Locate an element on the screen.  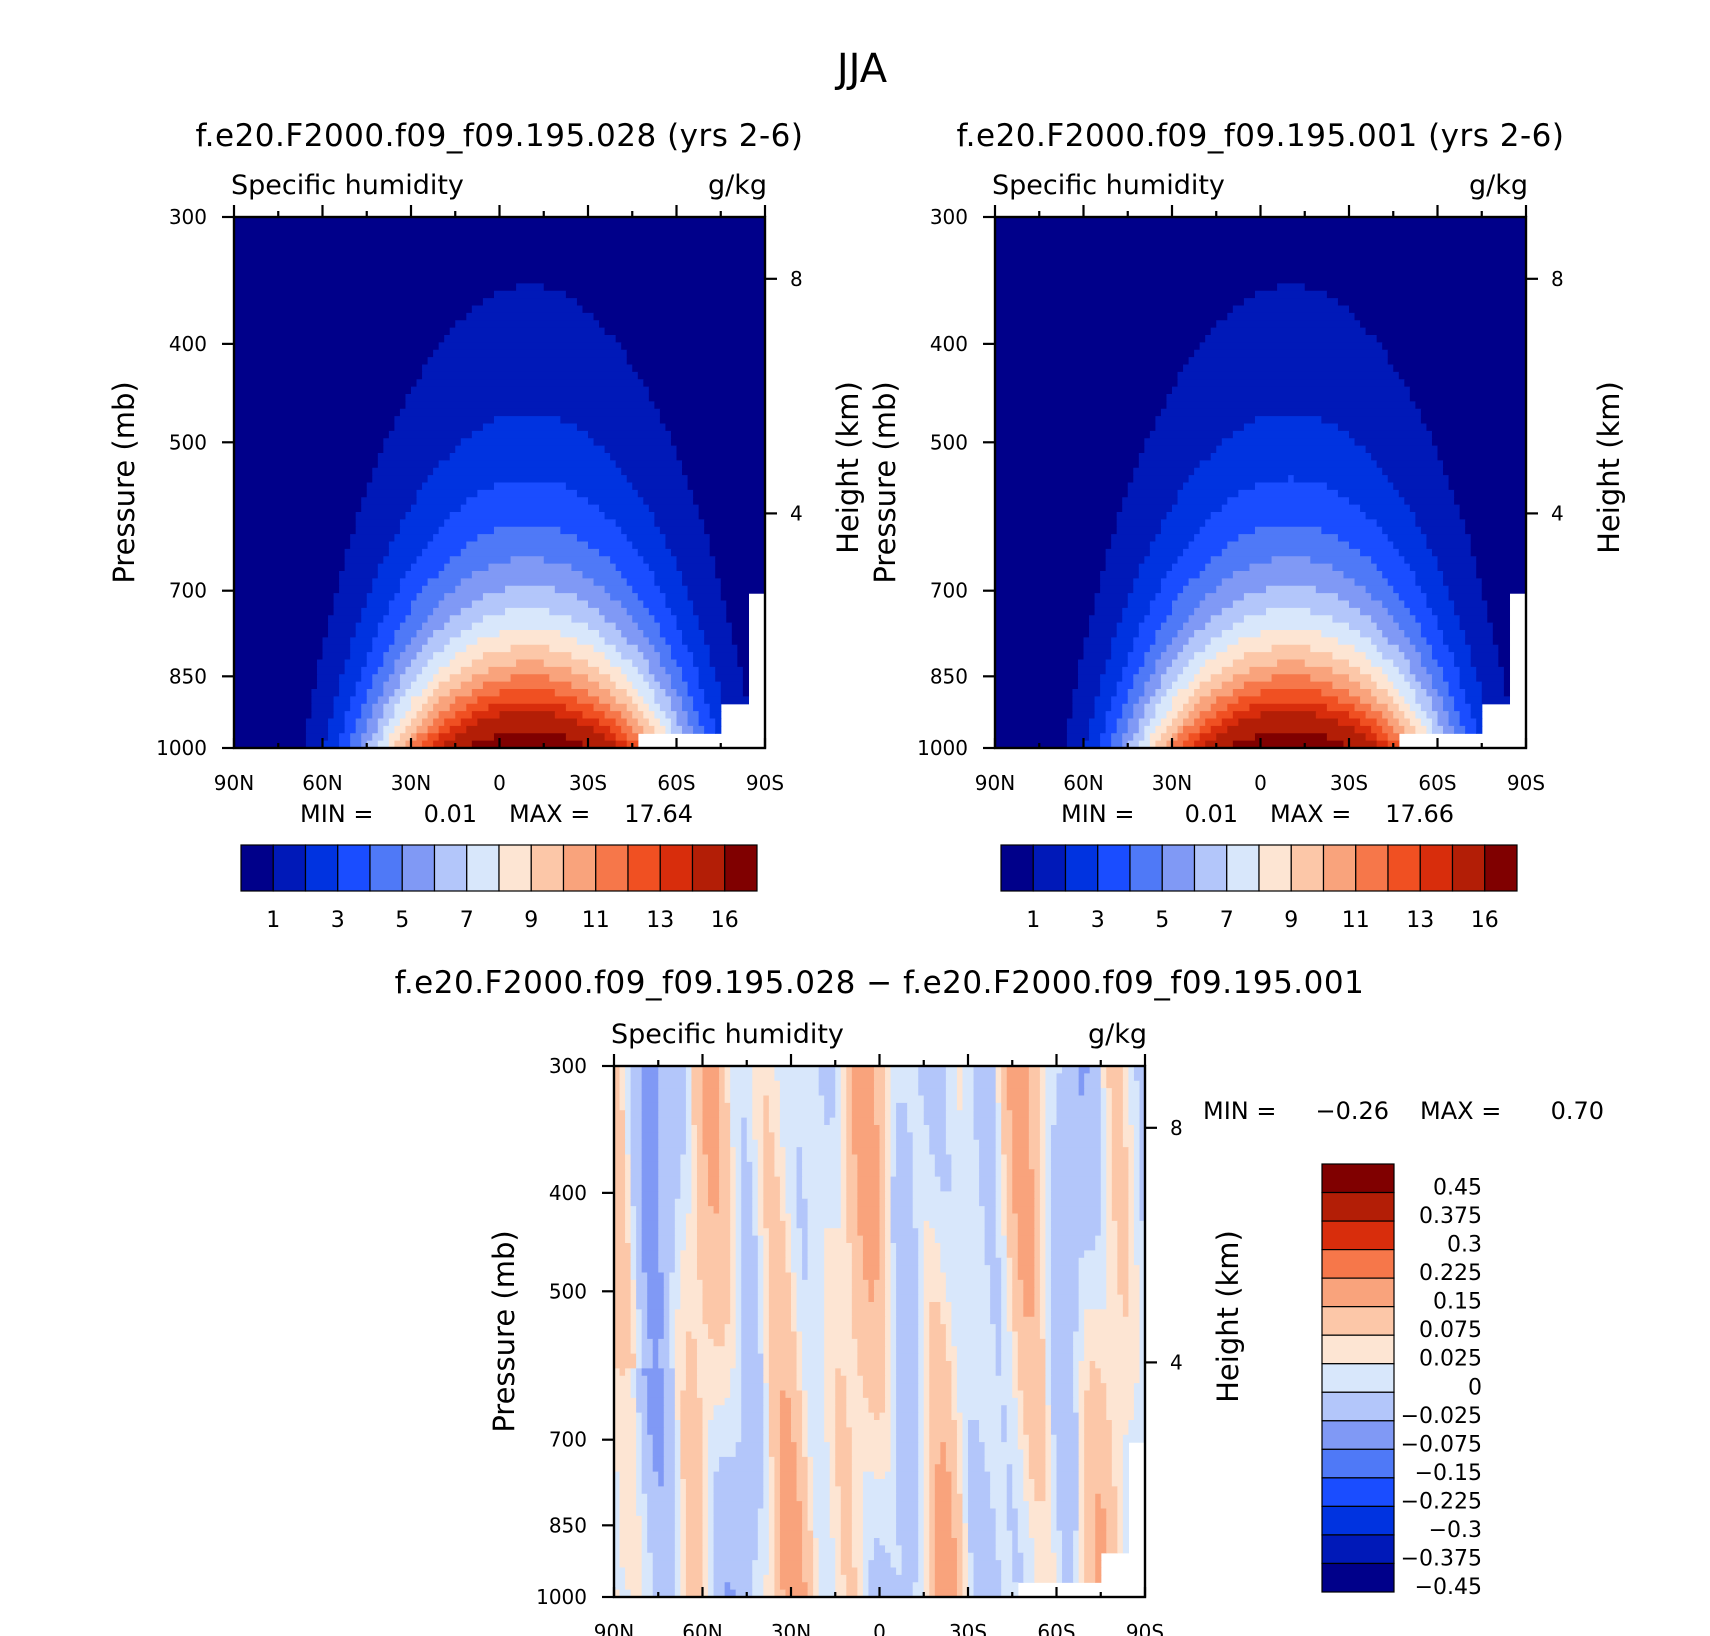
figure-title: JJA is located at coordinates (861, 69).